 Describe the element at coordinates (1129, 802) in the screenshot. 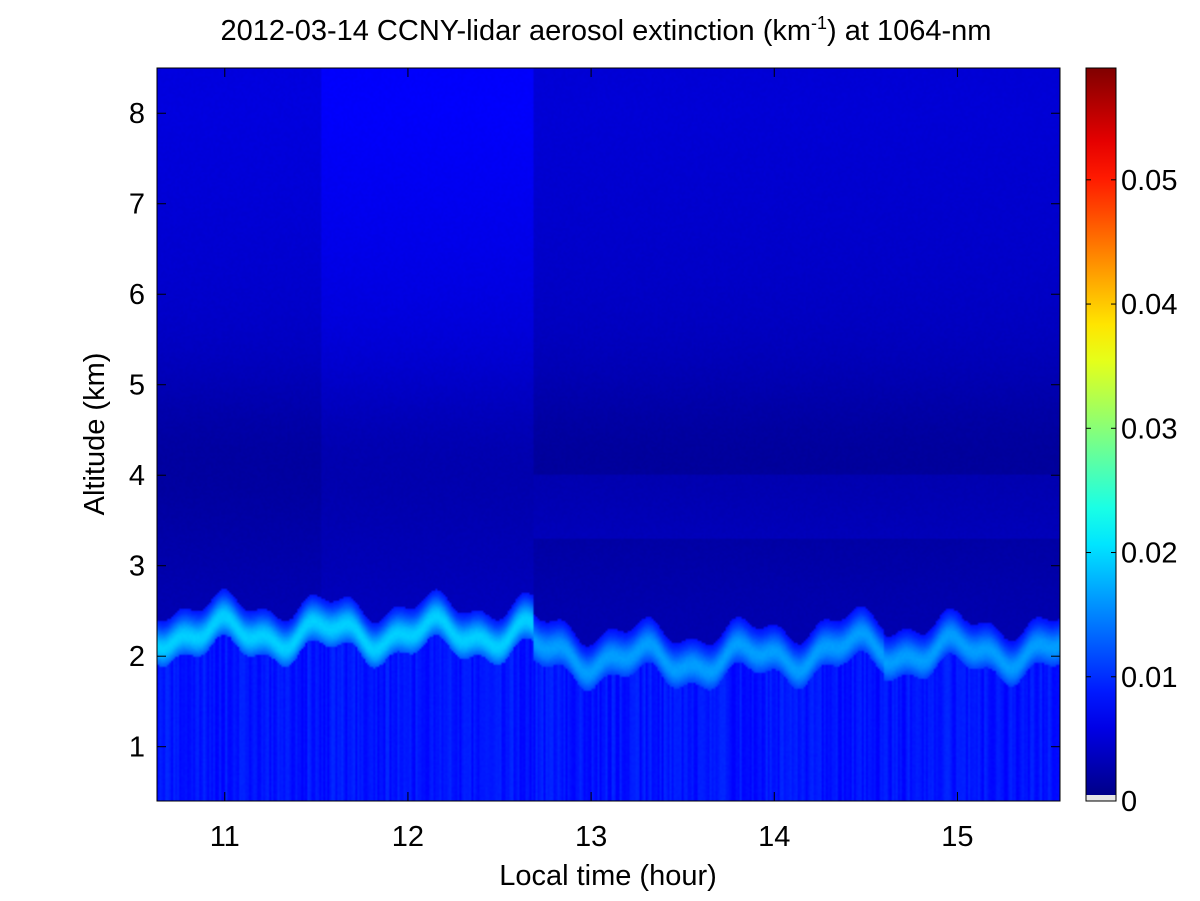

I see `colorbar-tick-label: 0` at that location.